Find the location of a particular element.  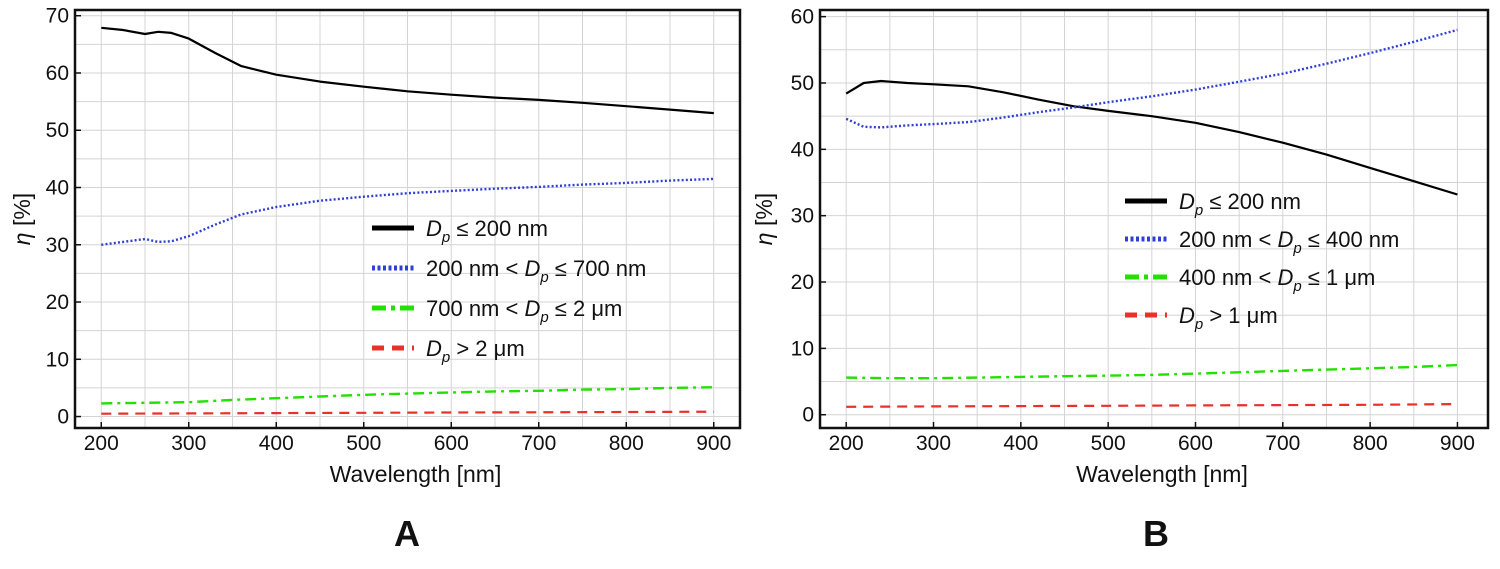

legend-entry-2: 200 nm < Dp ≤ 400 nm is located at coordinates (1289, 242).